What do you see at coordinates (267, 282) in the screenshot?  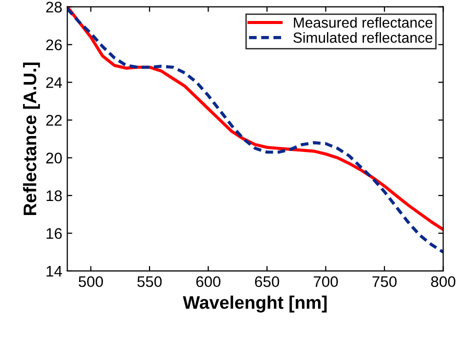 I see `x-tick-label: 650` at bounding box center [267, 282].